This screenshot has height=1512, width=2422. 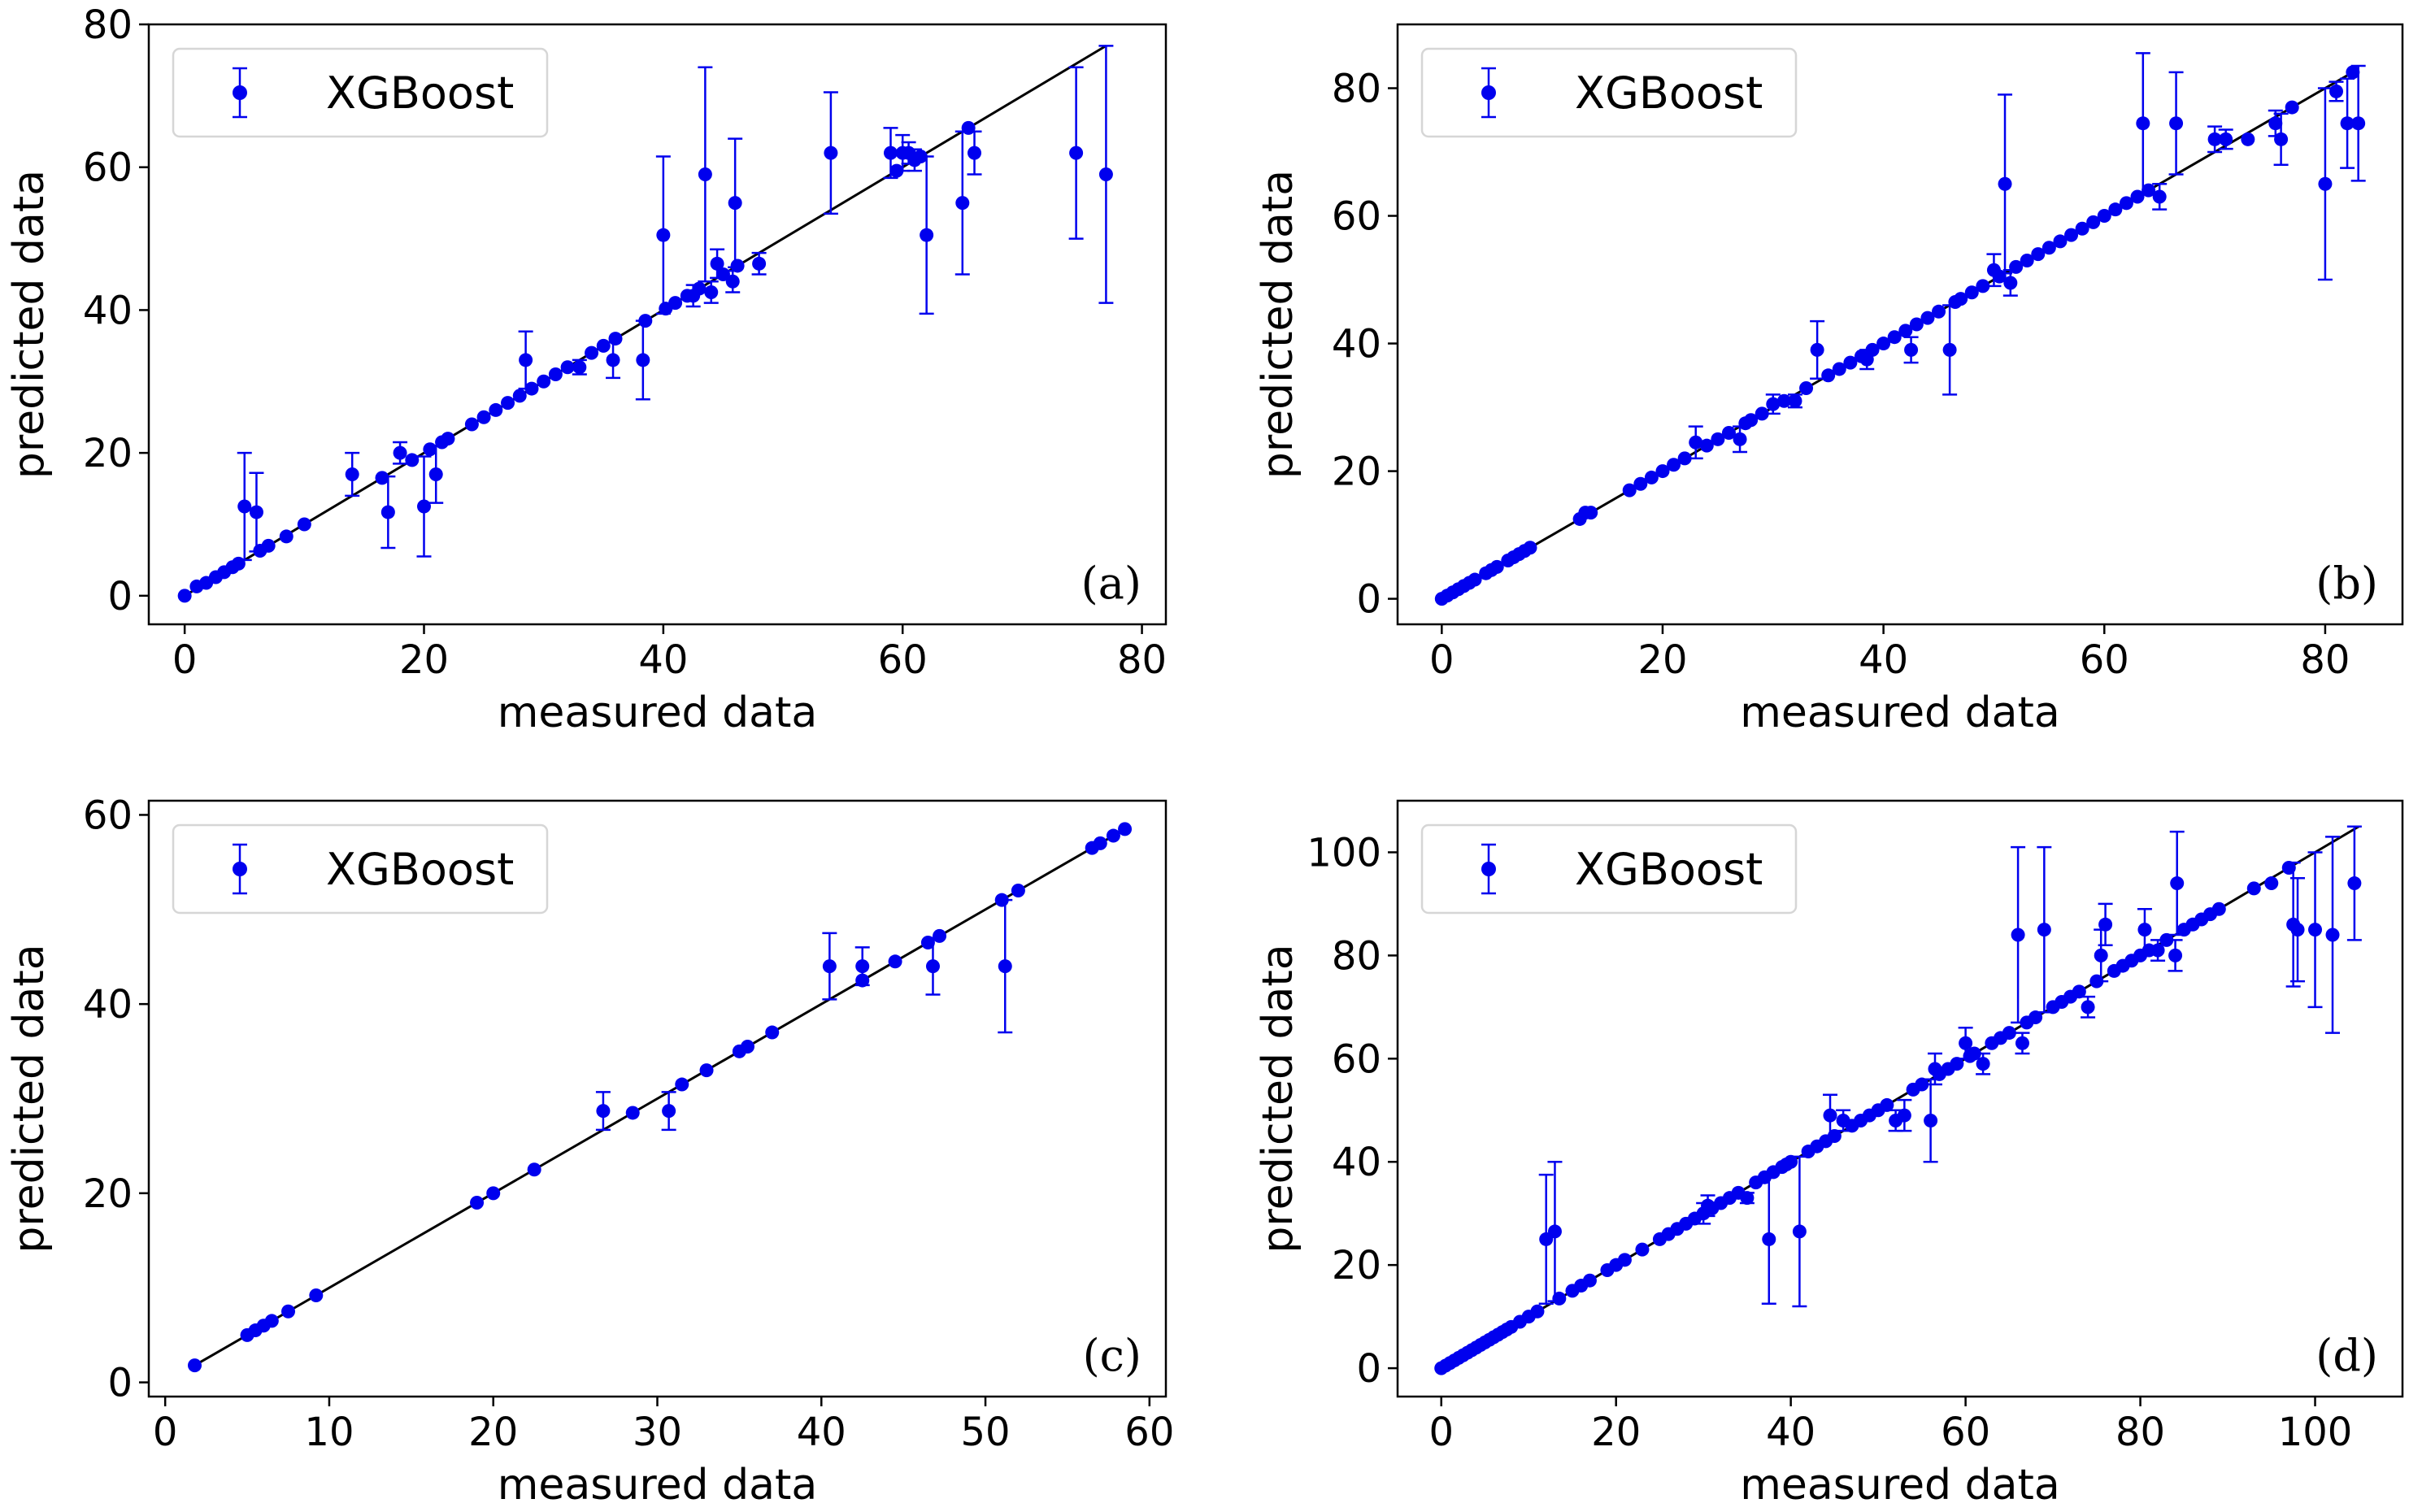 I want to click on x-tick-label: 80, so click(x=2325, y=660).